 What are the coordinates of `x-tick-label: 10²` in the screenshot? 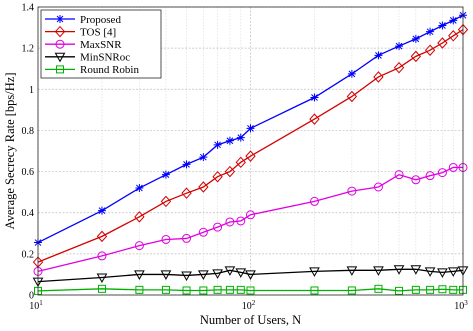 It's located at (249, 305).